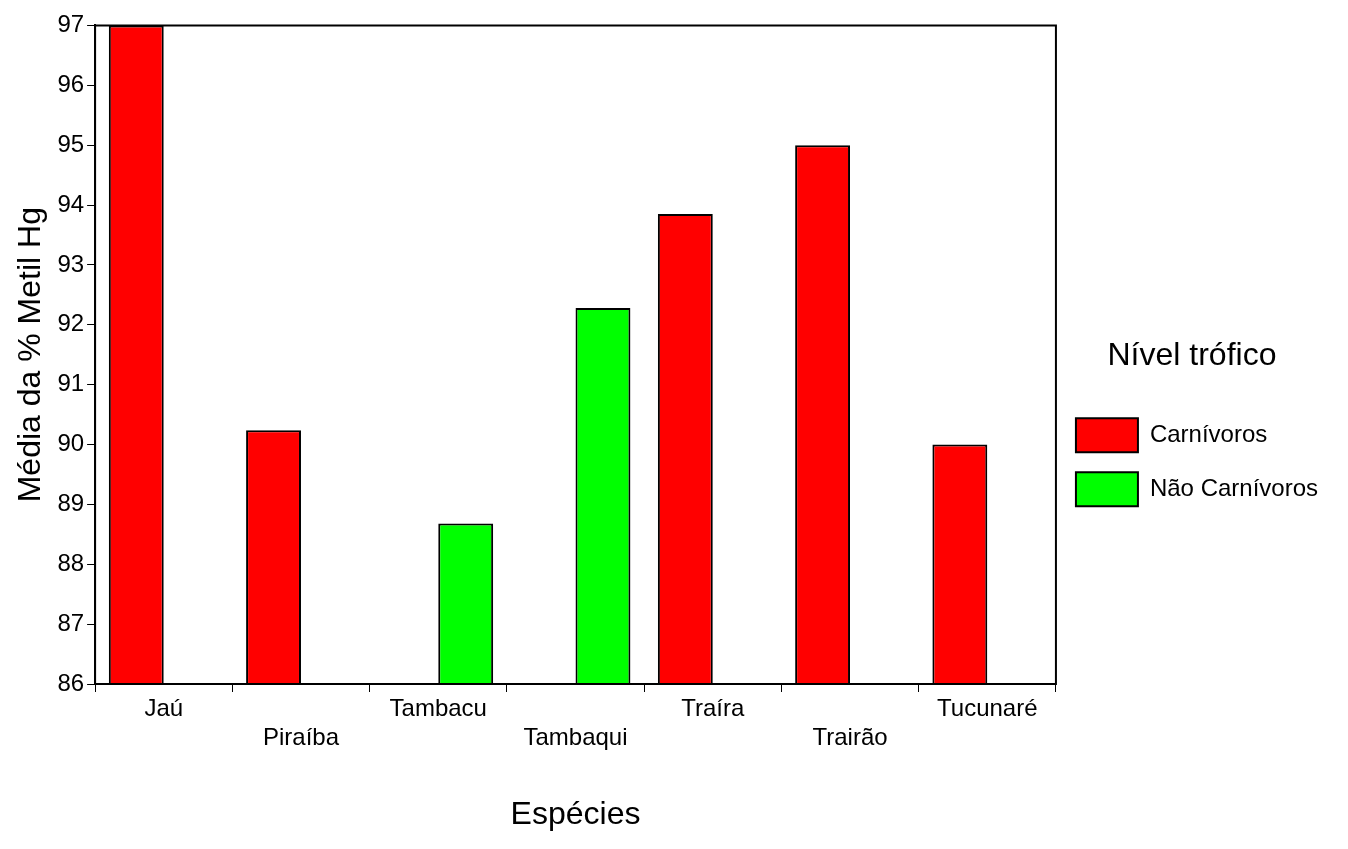 The height and width of the screenshot is (849, 1348). What do you see at coordinates (71, 443) in the screenshot?
I see `y-tick-label: 90` at bounding box center [71, 443].